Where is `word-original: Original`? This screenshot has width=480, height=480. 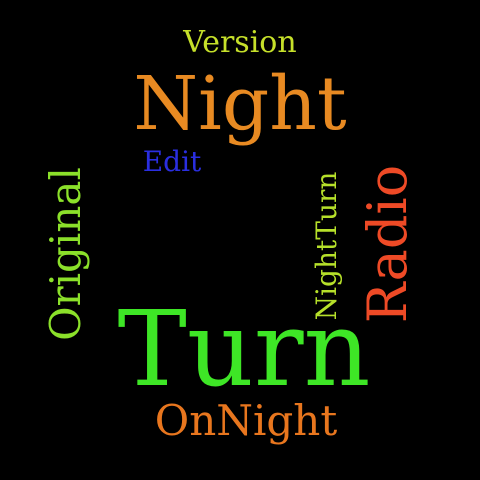
word-original: Original is located at coordinates (65, 254).